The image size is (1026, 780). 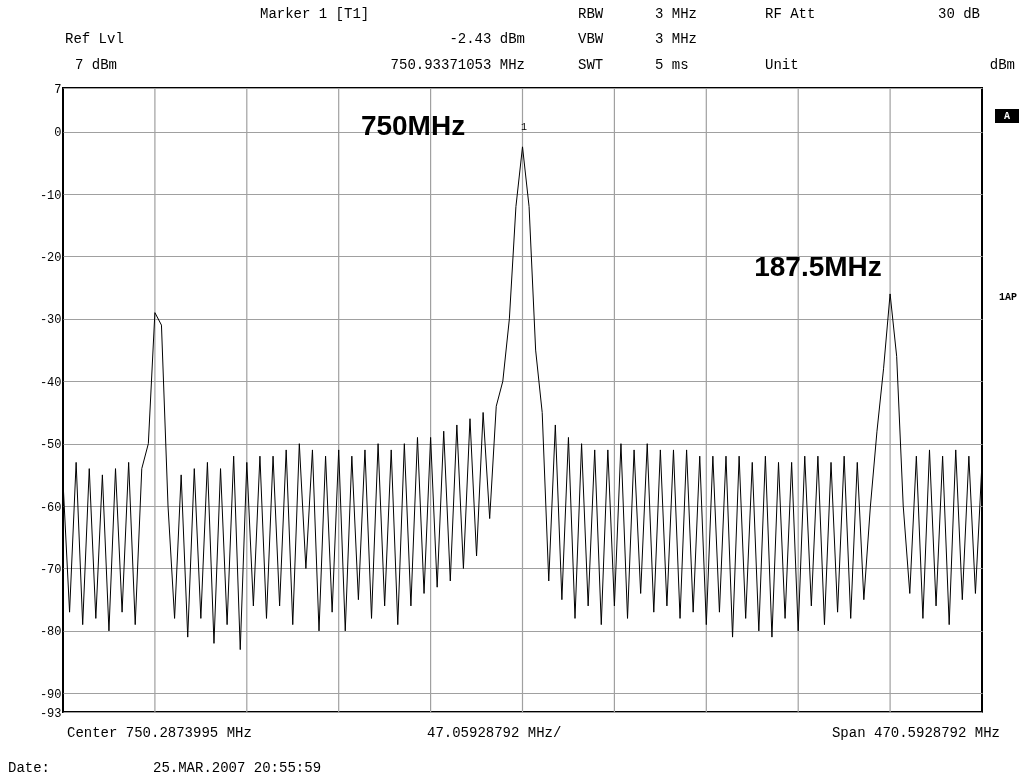 What do you see at coordinates (1002, 65) in the screenshot?
I see `text: dBm` at bounding box center [1002, 65].